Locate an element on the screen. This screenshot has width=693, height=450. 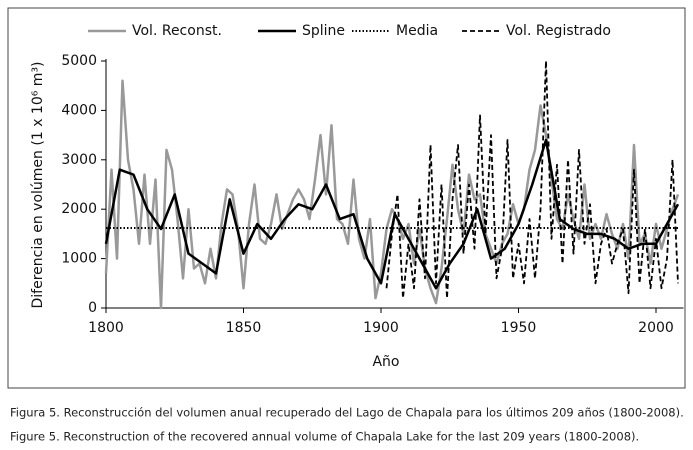
x-tick-label: 1950 is located at coordinates (519, 328).